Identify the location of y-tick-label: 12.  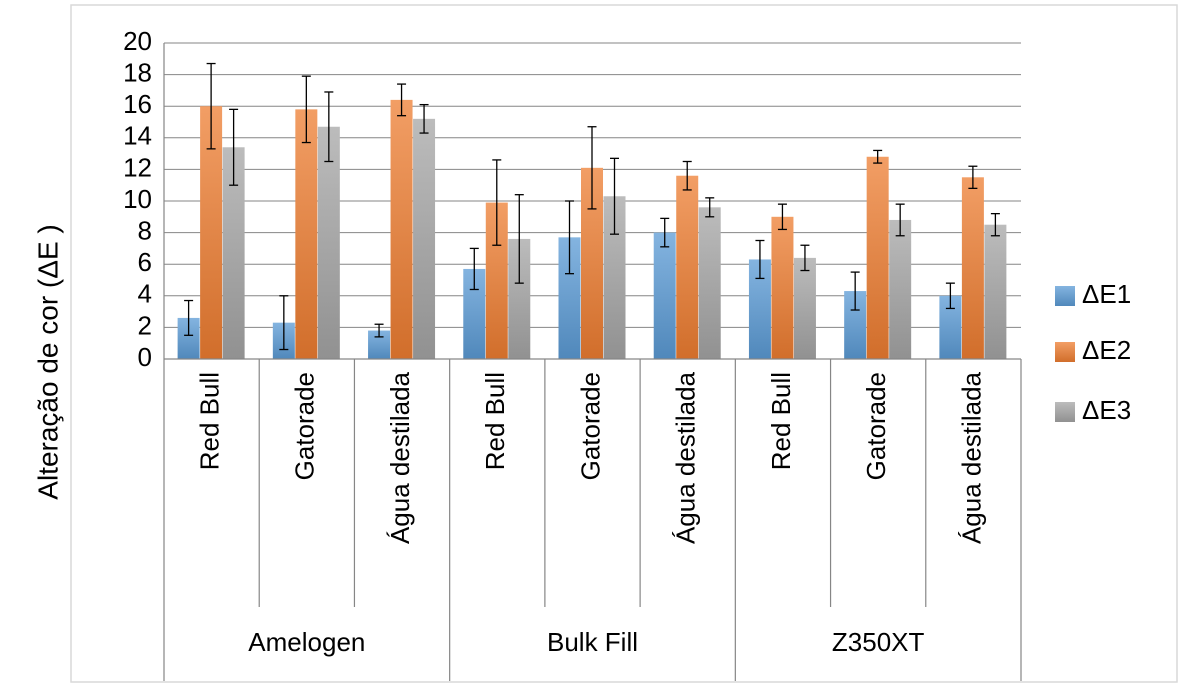
(137, 167).